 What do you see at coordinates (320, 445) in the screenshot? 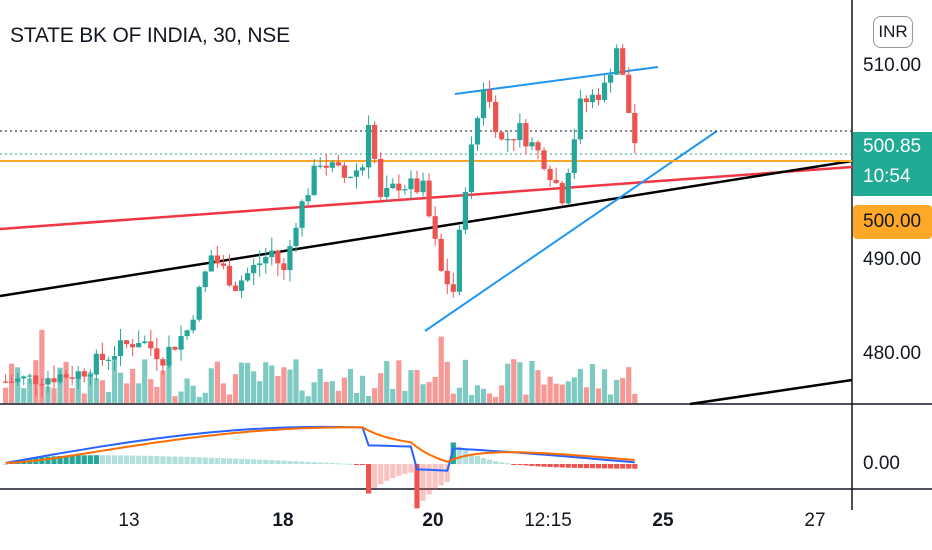
I see `signal-line` at bounding box center [320, 445].